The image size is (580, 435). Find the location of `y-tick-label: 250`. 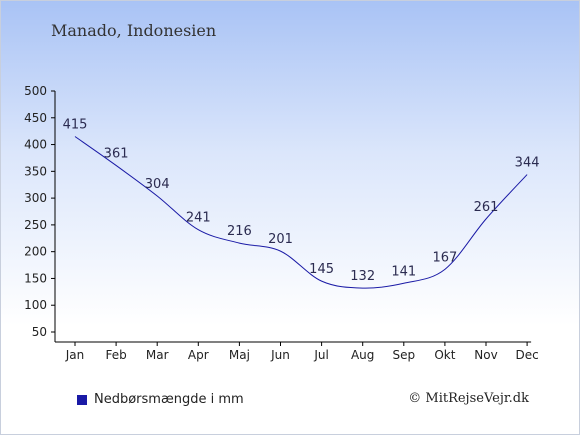

y-tick-label: 250 is located at coordinates (35, 225).